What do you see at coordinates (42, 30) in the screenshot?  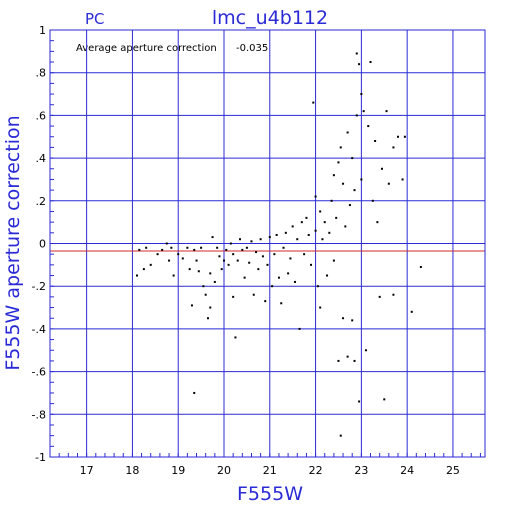 I see `y-tick-label: 1` at bounding box center [42, 30].